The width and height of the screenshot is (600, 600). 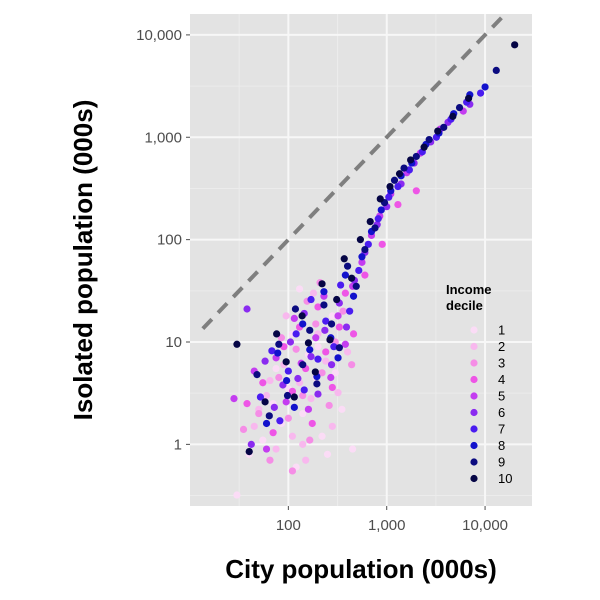 I want to click on y-axis-title: Isolated population (000s), so click(x=83, y=260).